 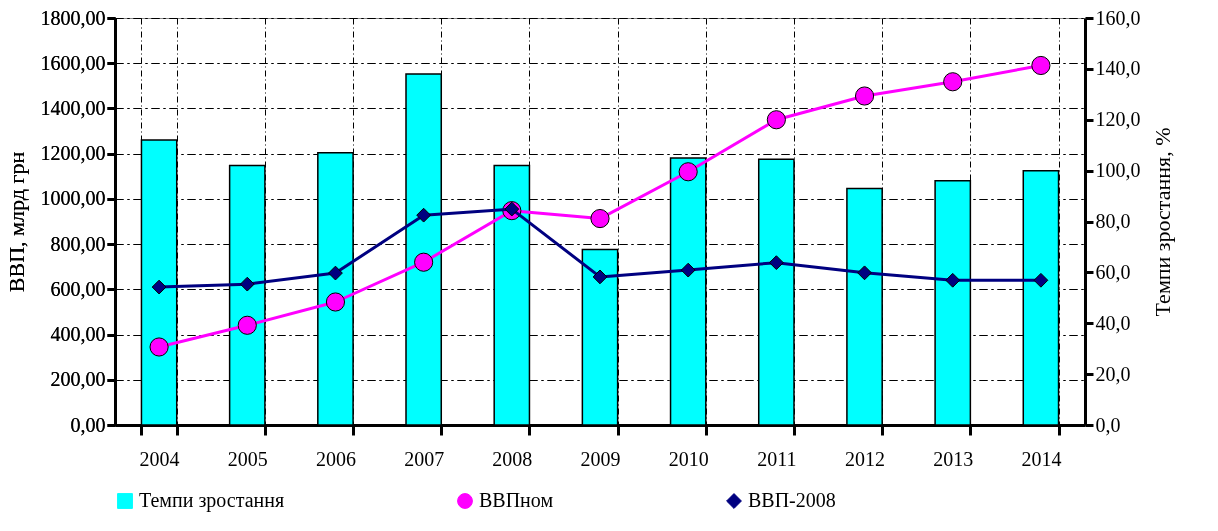 I want to click on y2-tick-label: 120,0, so click(x=1118, y=119).